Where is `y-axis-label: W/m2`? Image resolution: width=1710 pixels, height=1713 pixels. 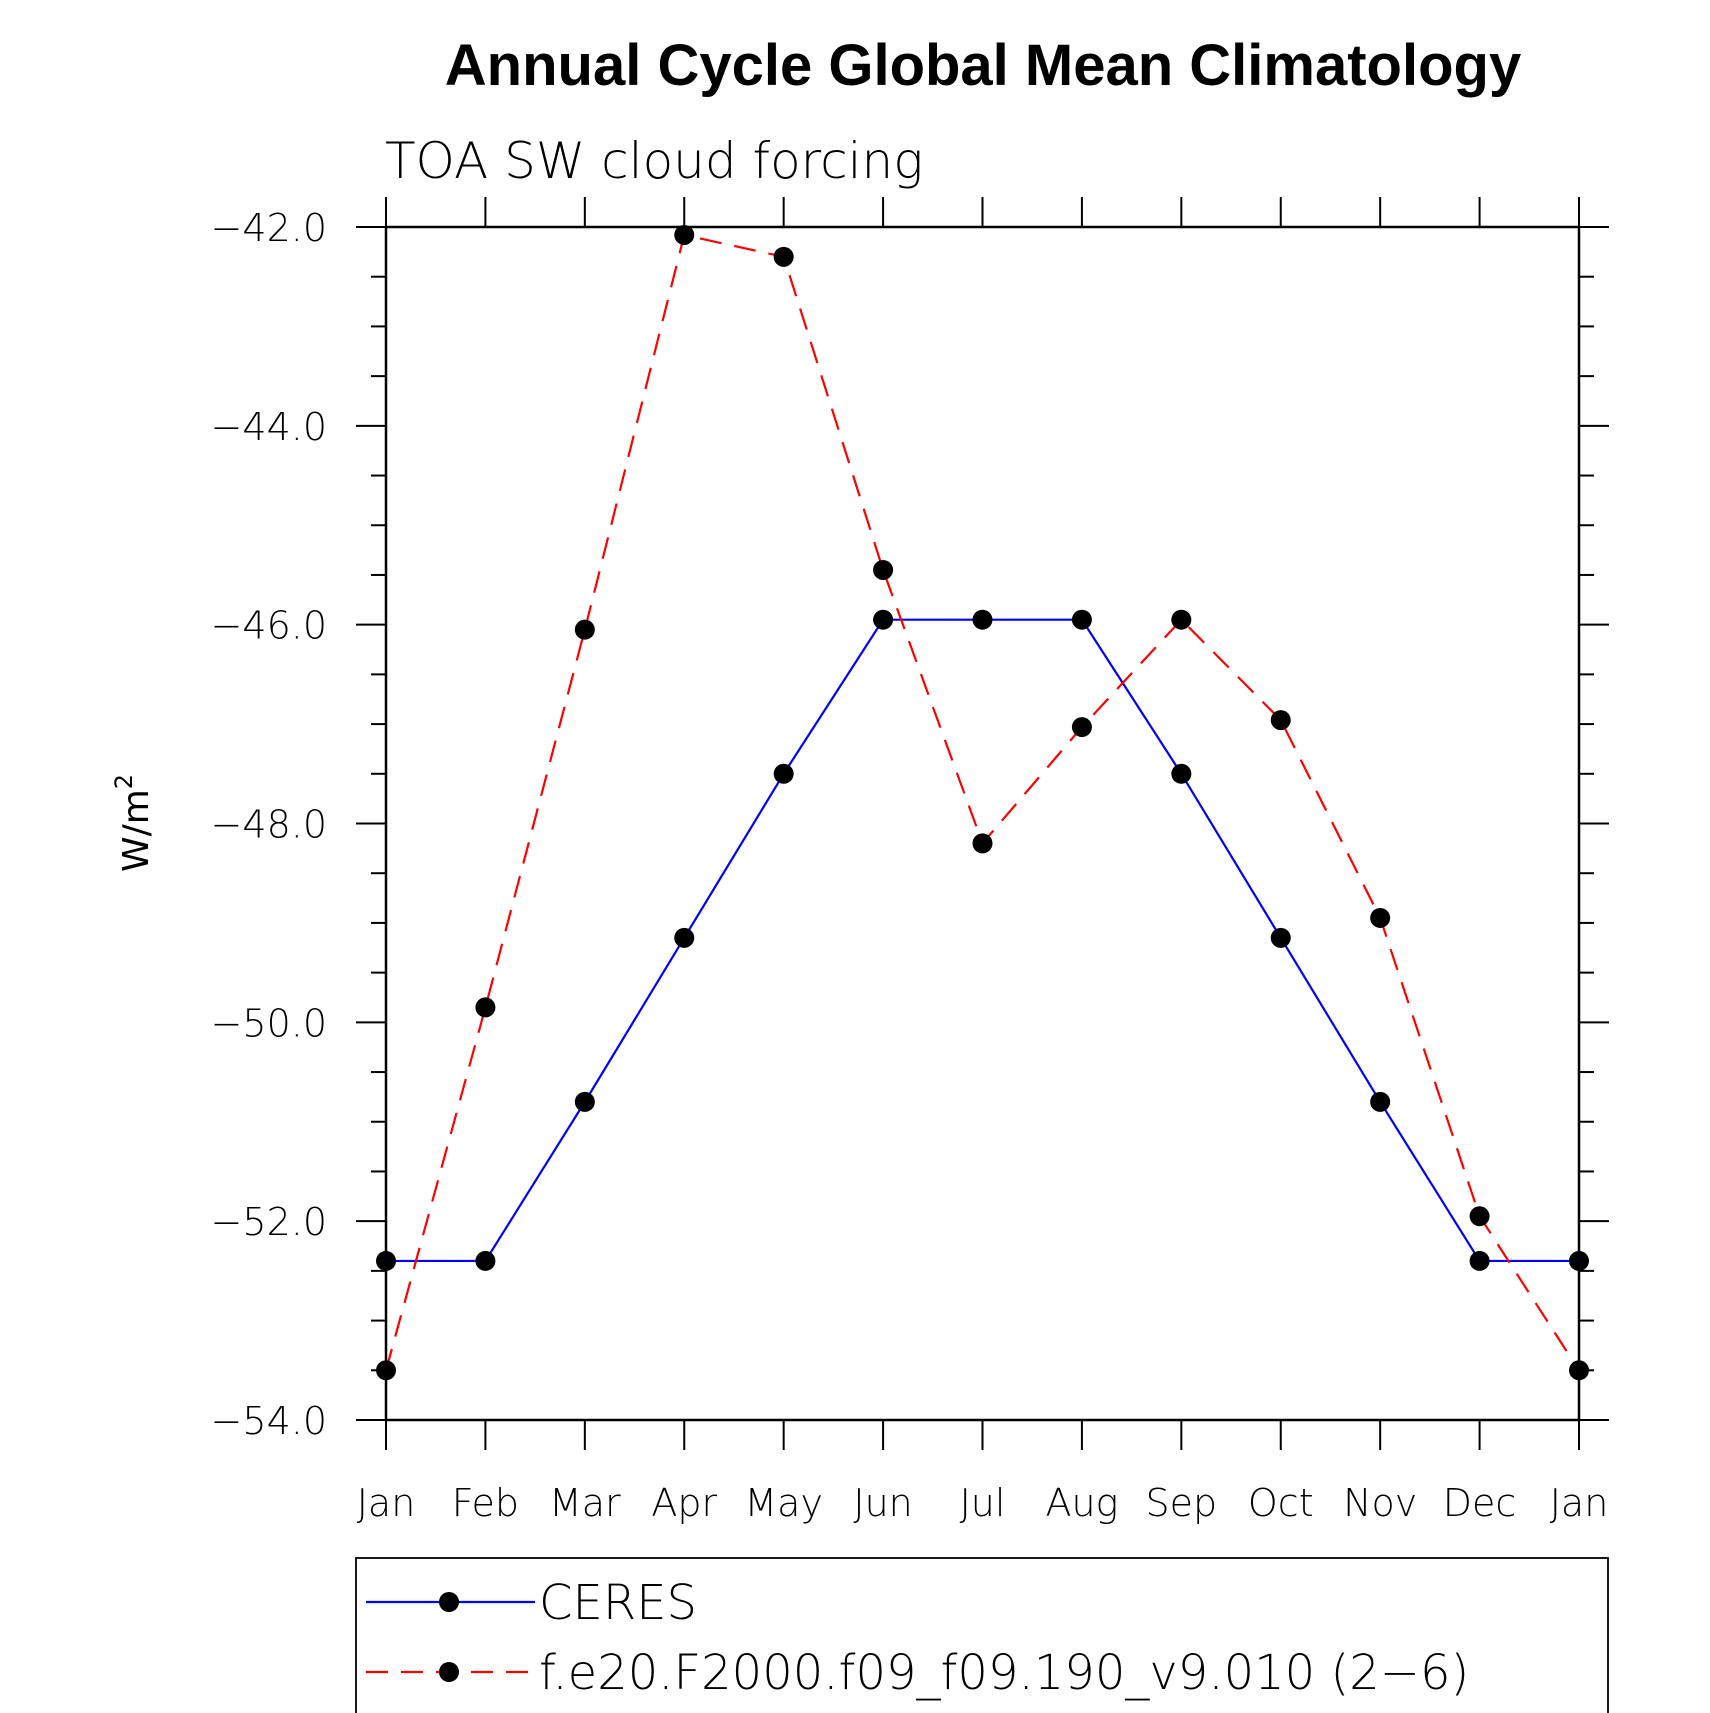 y-axis-label: W/m2 is located at coordinates (133, 823).